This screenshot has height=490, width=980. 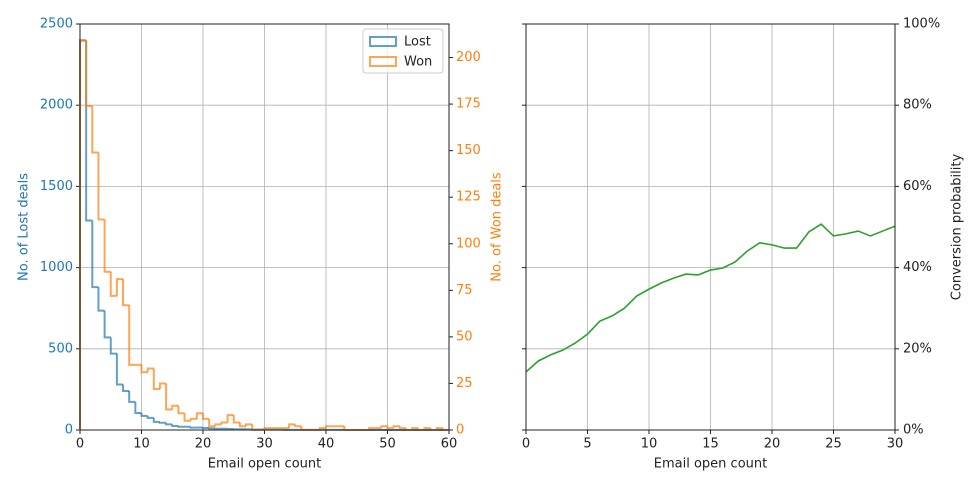 What do you see at coordinates (913, 430) in the screenshot?
I see `y-tick-label: 0%` at bounding box center [913, 430].